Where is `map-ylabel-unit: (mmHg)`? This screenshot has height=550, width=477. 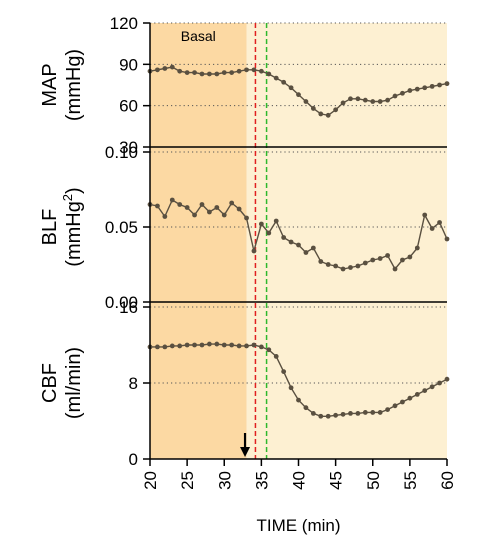 map-ylabel-unit: (mmHg) is located at coordinates (74, 85).